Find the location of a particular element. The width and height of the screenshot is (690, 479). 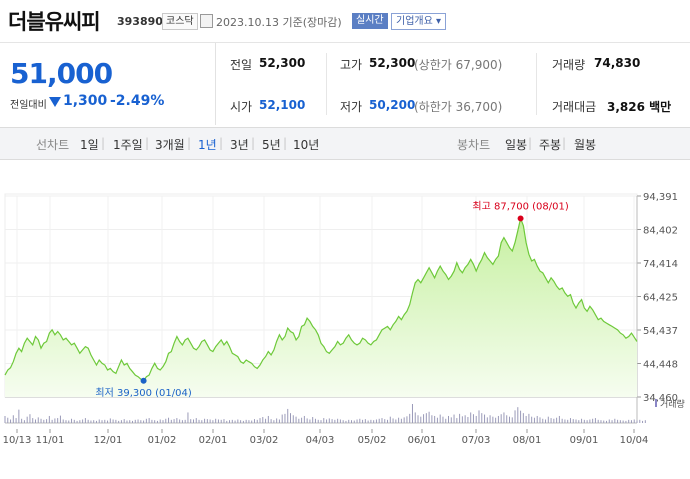

prev-close-label: 전일 is located at coordinates (241, 65).